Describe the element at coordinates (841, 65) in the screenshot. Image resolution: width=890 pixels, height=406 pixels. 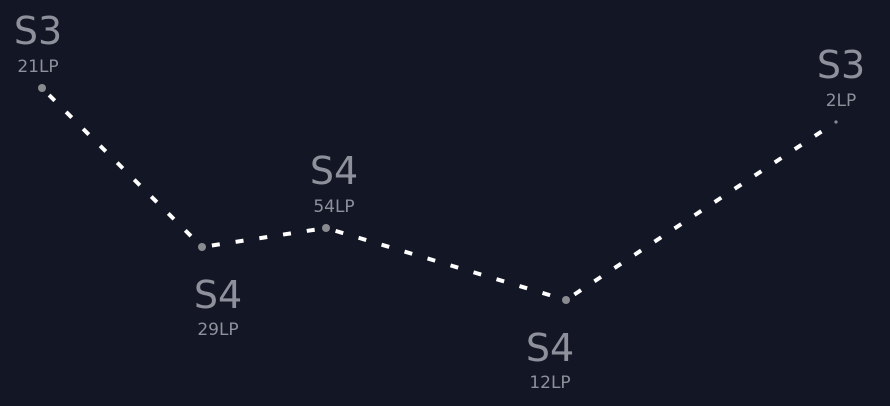
I see `rank-tier-label-5: S3` at that location.